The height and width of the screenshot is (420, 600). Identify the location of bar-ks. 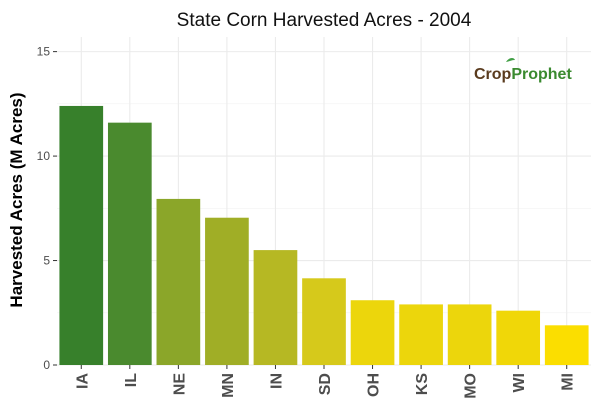
(421, 334).